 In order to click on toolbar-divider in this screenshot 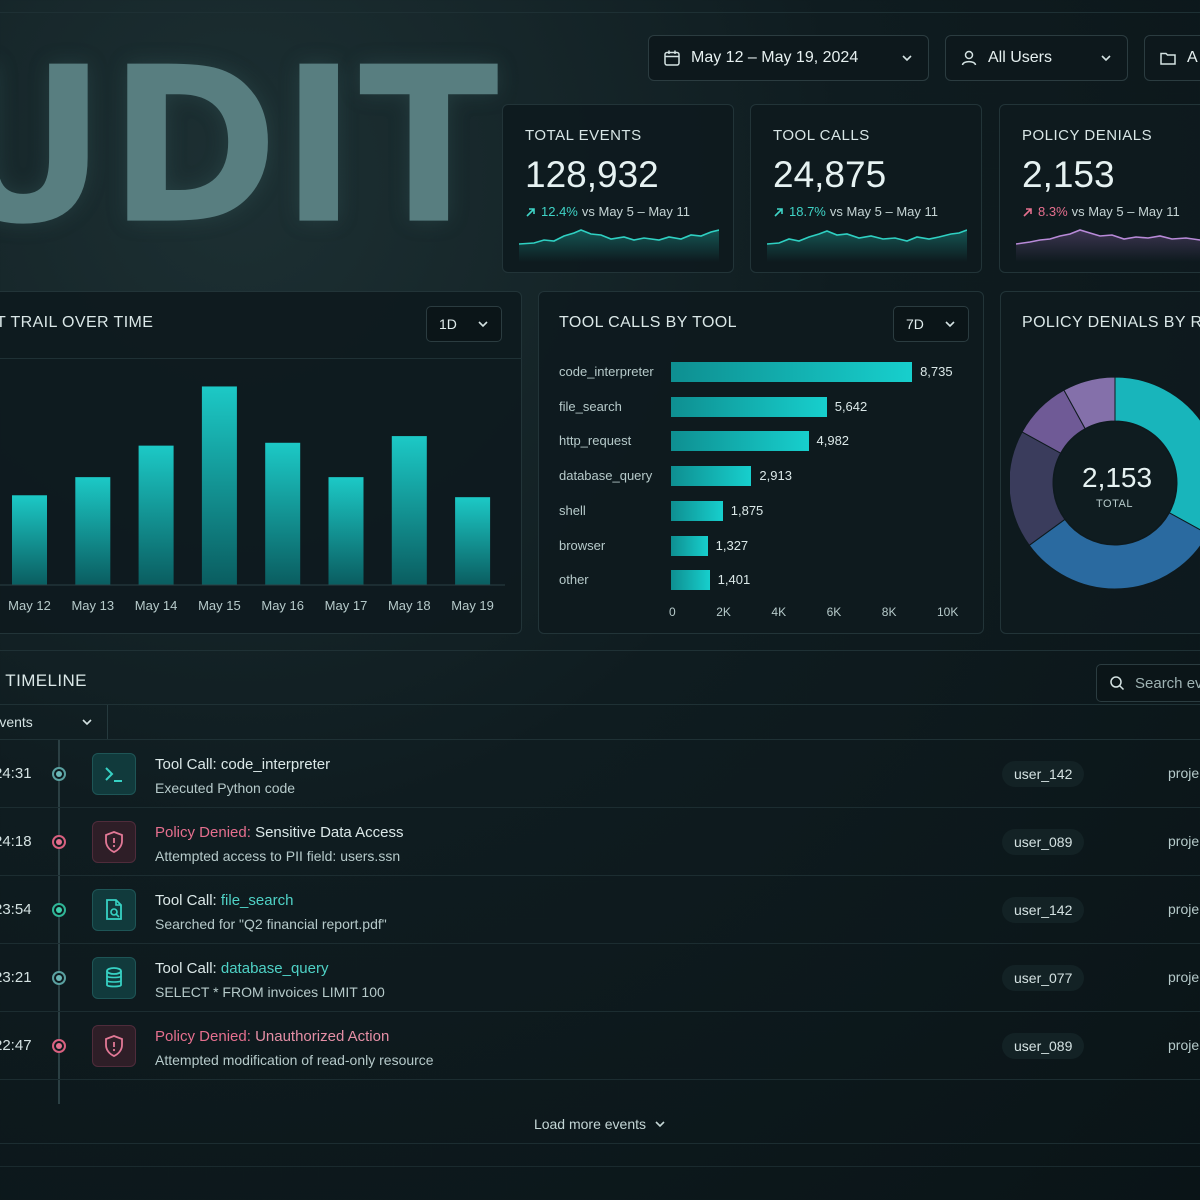, I will do `click(600, 704)`.